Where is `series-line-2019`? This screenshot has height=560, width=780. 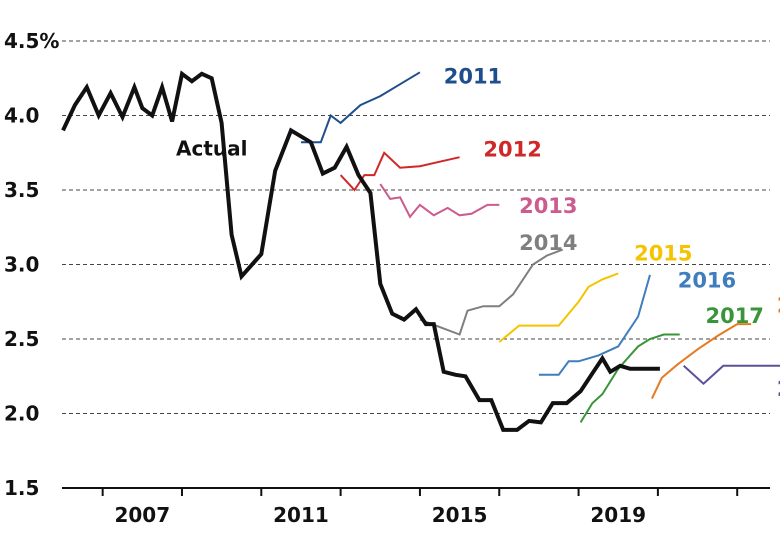 series-line-2019 is located at coordinates (731, 375).